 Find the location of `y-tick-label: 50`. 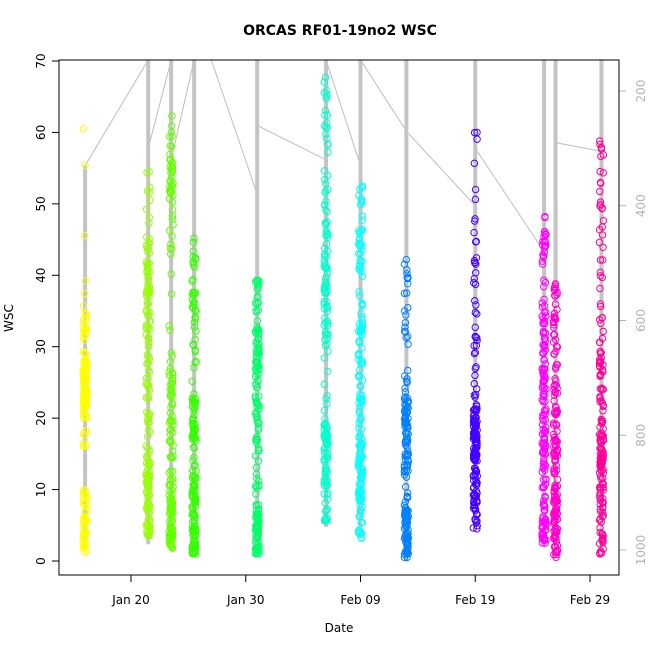

y-tick-label: 50 is located at coordinates (41, 203).